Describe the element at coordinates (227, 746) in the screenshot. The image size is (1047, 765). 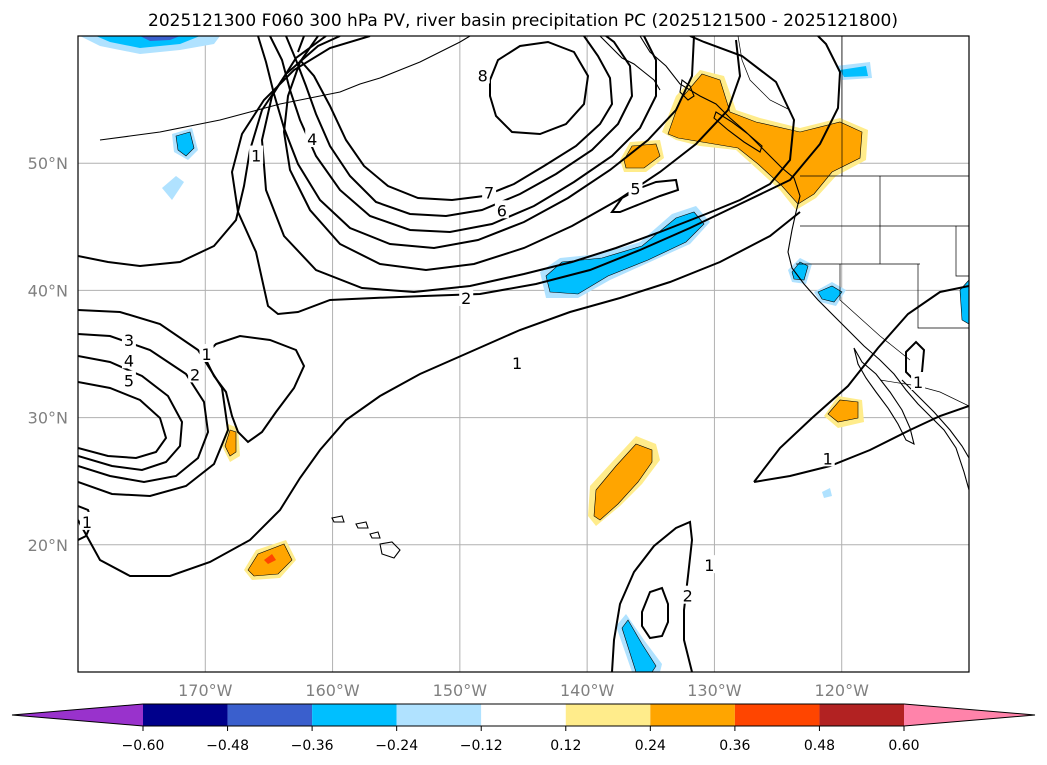
I see `colorbar-tick-label: −0.48` at that location.